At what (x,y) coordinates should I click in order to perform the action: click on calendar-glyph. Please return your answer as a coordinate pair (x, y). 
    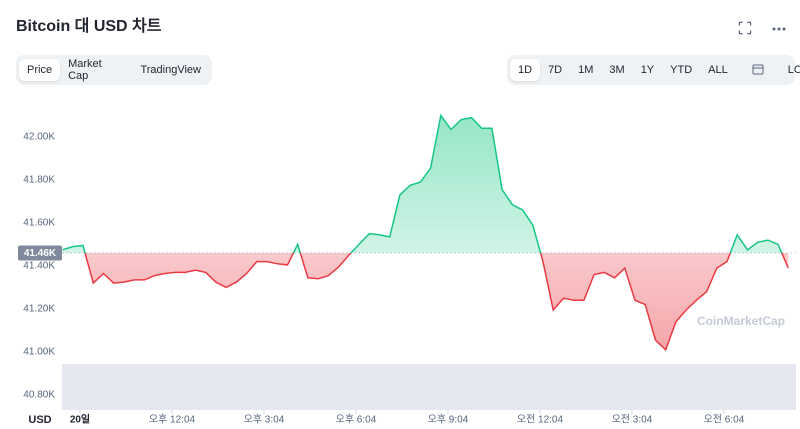
    Looking at the image, I should click on (758, 69).